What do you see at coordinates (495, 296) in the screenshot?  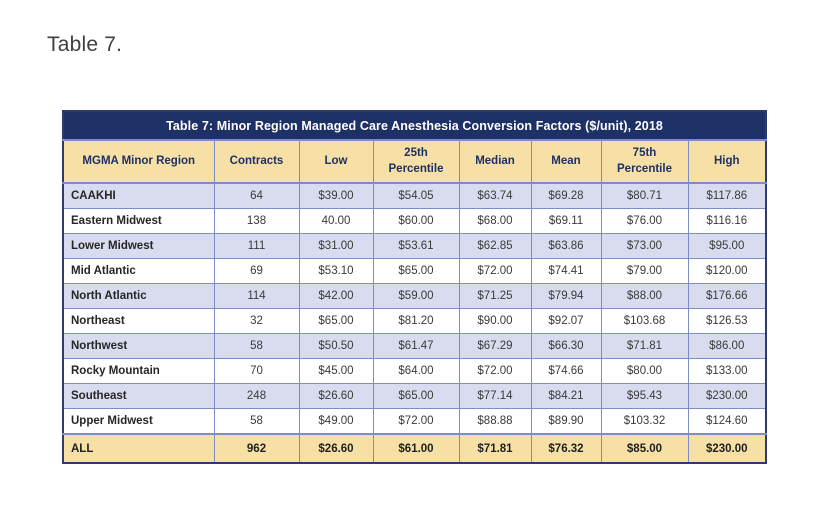 I see `value-cell: $71.25` at bounding box center [495, 296].